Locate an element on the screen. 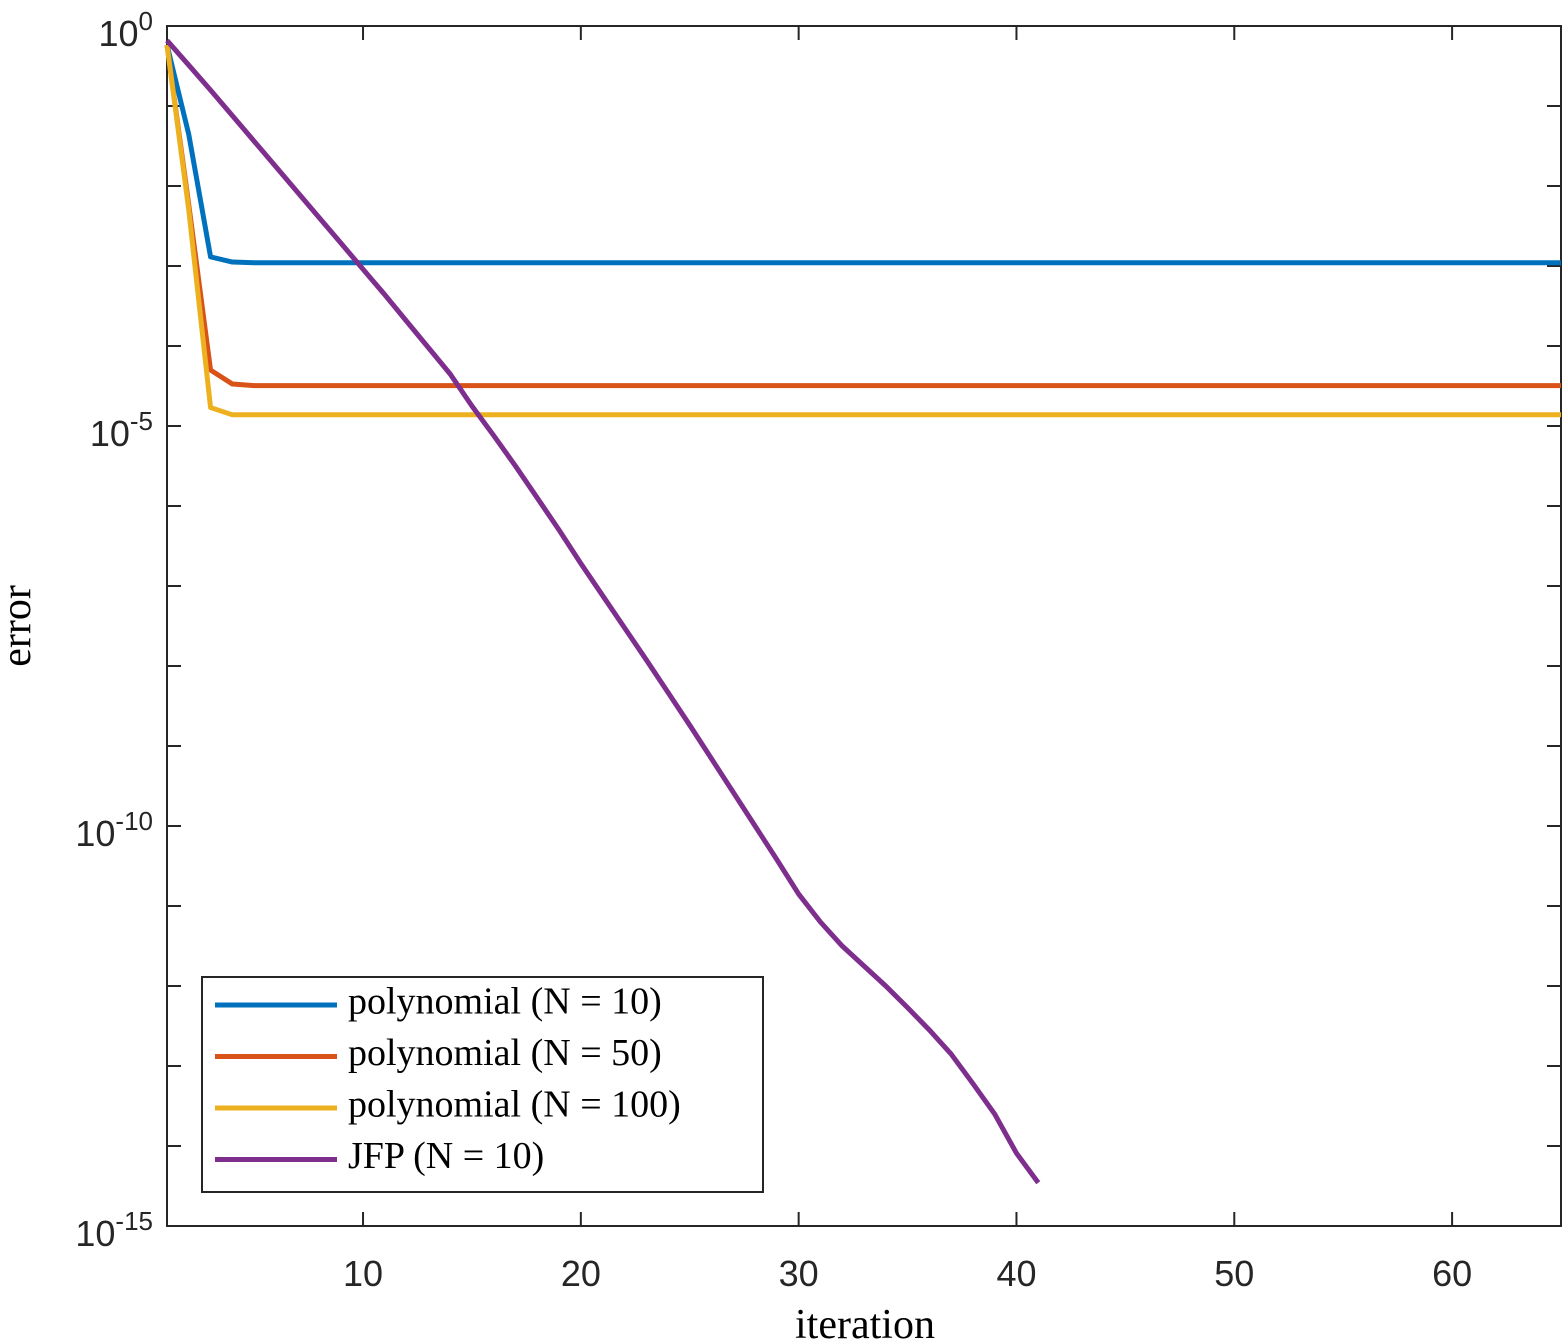 The image size is (1566, 1344). y-tick-label: 10⁻¹⁰ is located at coordinates (114, 830).